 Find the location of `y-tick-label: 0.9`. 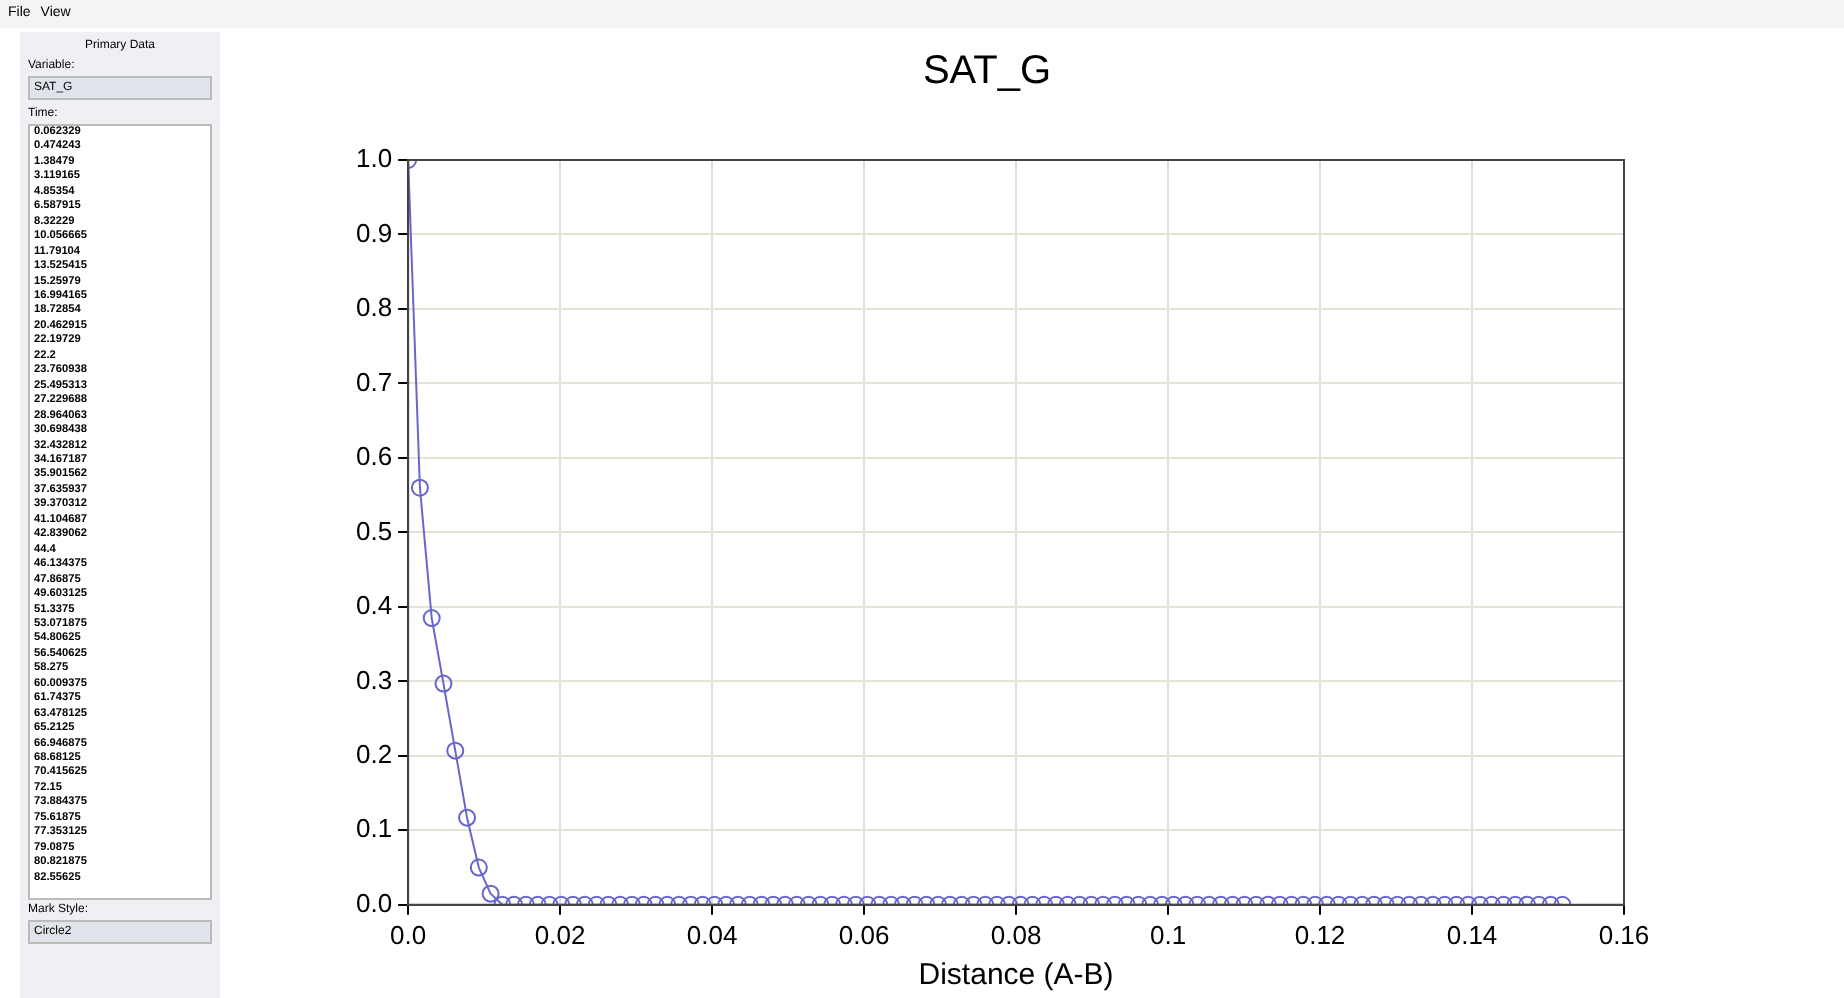

y-tick-label: 0.9 is located at coordinates (374, 232).